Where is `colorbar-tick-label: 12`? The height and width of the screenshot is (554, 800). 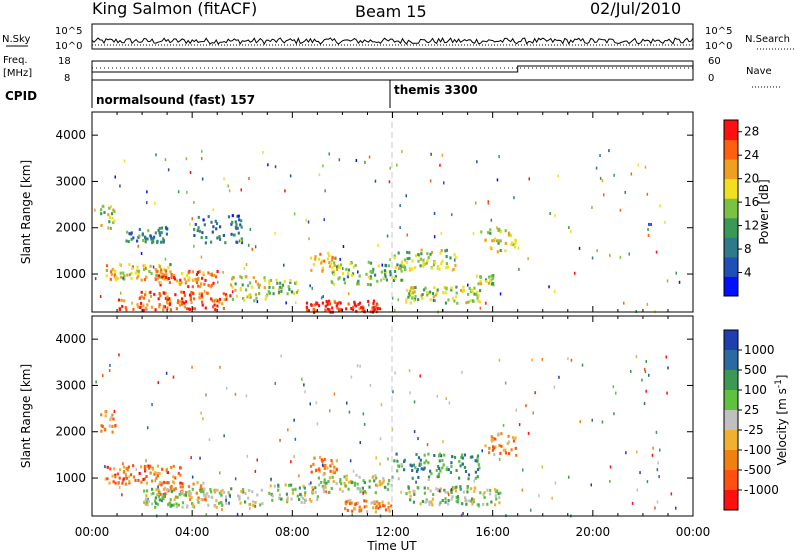 colorbar-tick-label: 12 is located at coordinates (751, 226).